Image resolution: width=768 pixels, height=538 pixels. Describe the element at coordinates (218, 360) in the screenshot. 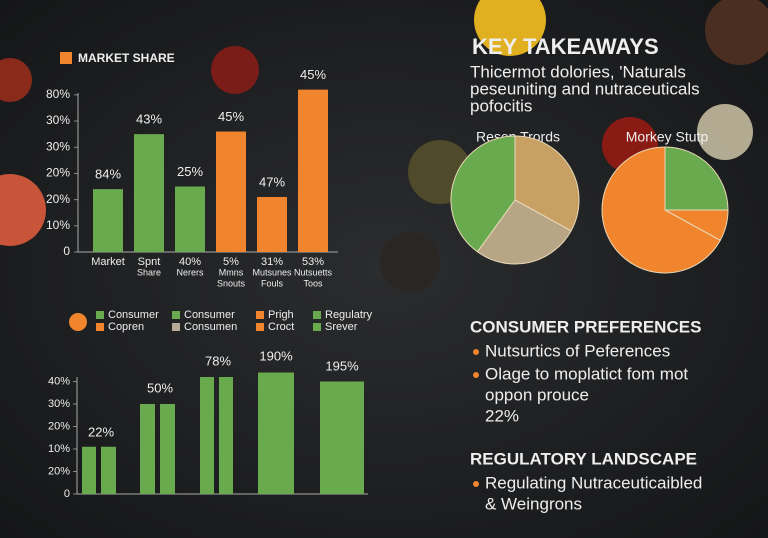

I see `bar-label: 78%` at that location.